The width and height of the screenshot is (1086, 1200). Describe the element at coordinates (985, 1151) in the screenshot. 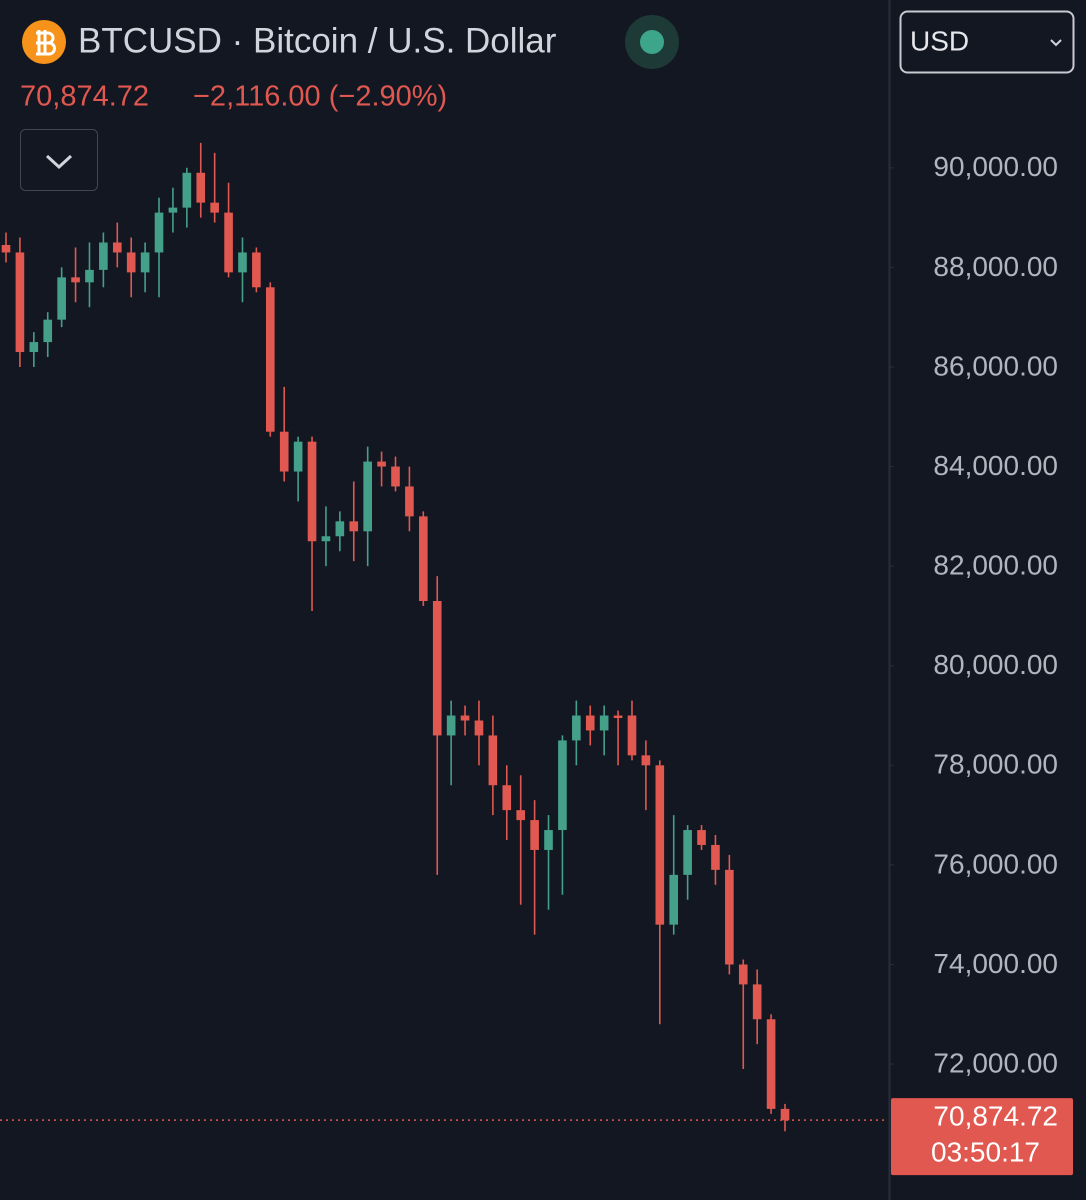

I see `countdown-label: 03:50:17` at that location.